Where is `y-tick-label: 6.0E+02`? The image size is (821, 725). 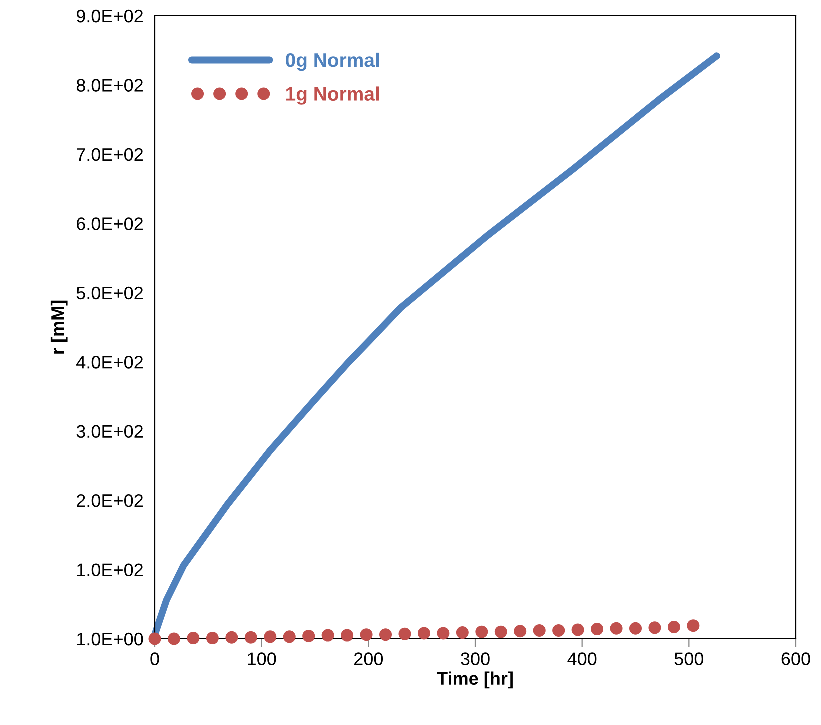 y-tick-label: 6.0E+02 is located at coordinates (110, 224).